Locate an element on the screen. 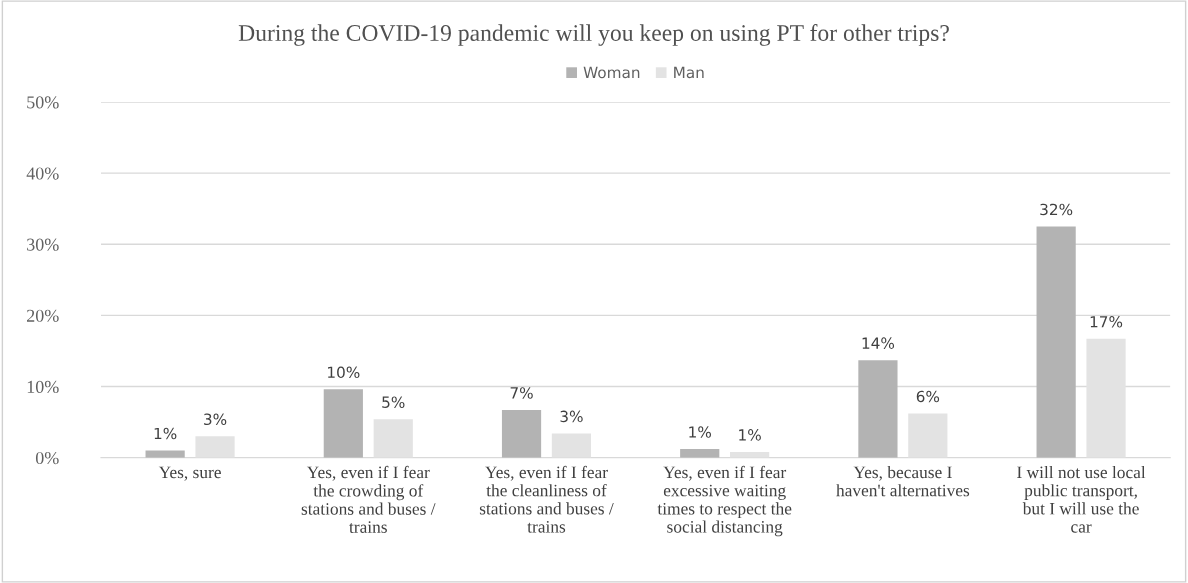  x-tick-label: Yes, even if I fear the cleanliness of stations and buses / trains is located at coordinates (546, 499).